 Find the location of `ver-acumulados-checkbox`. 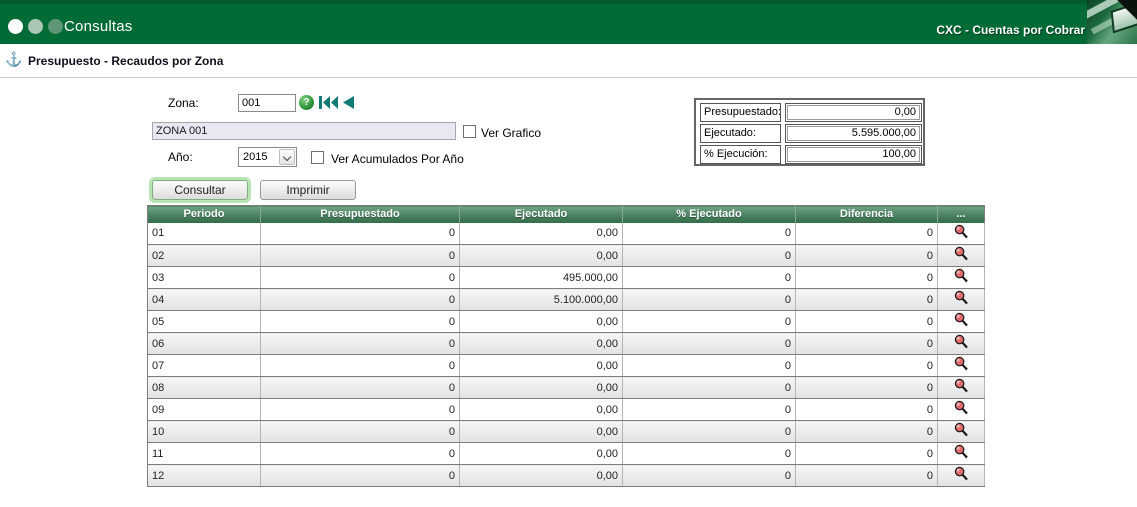

ver-acumulados-checkbox is located at coordinates (317, 157).